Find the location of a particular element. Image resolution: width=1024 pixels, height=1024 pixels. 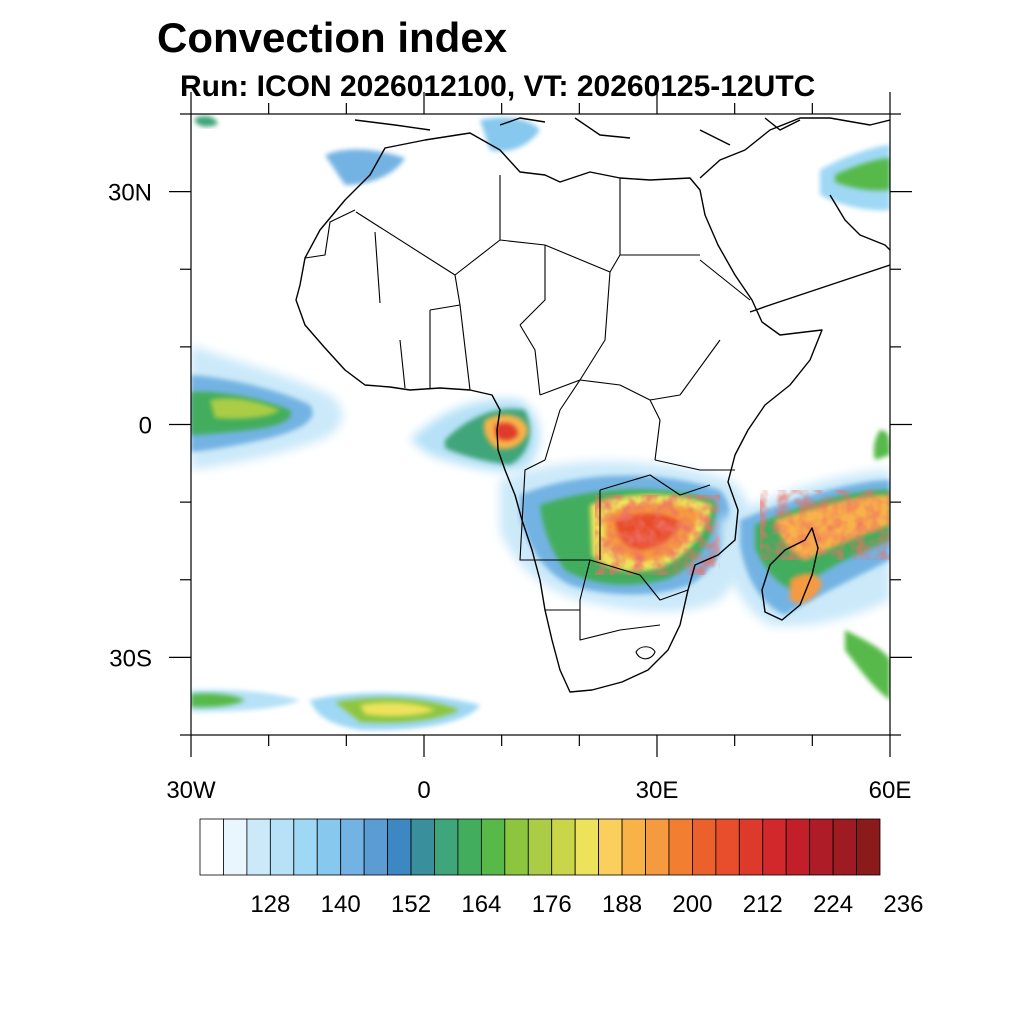

field-southern-africa is located at coordinates (626, 536).